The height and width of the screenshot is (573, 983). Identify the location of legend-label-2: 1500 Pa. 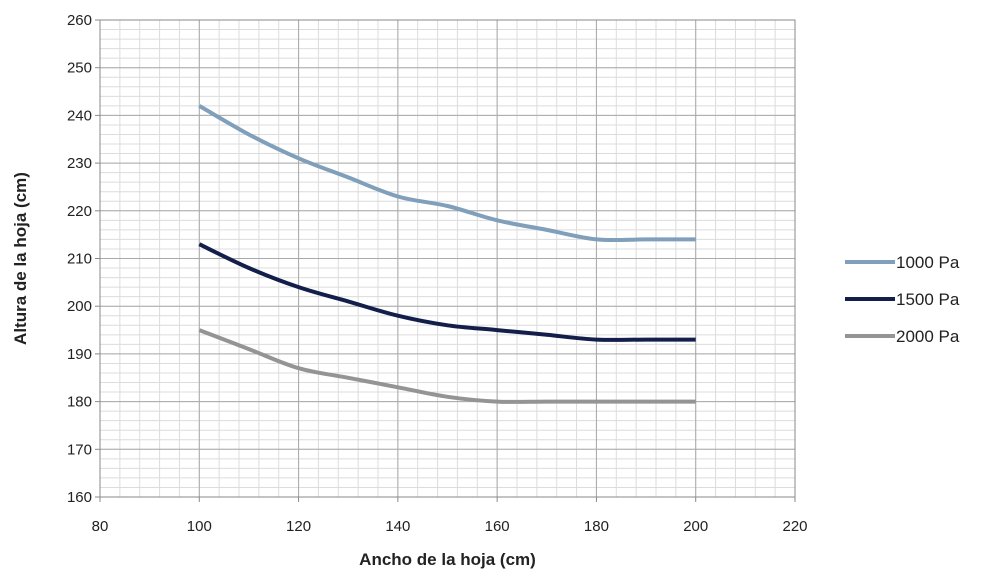
(928, 299).